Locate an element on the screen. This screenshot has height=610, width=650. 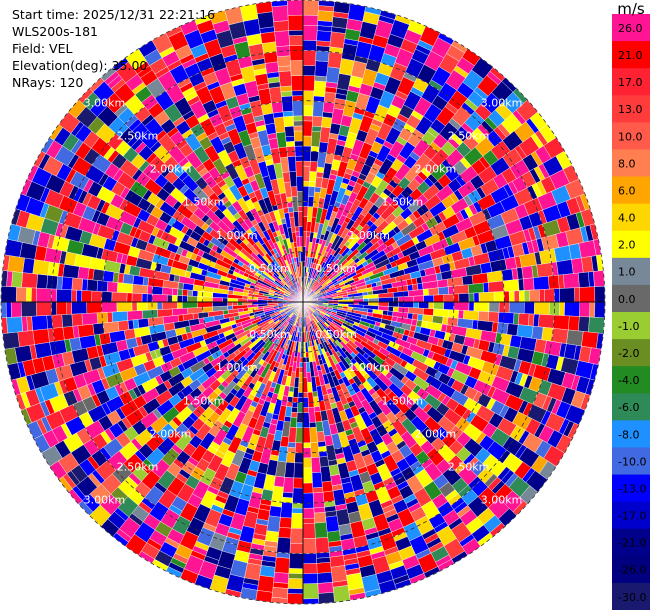
range-ring-label: 1.50km is located at coordinates (204, 202).